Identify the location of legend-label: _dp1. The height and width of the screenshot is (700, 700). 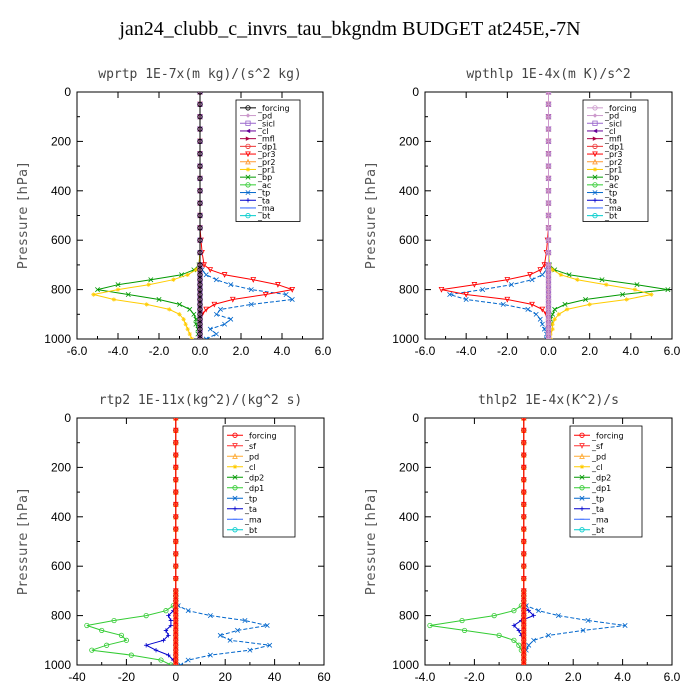
(601, 488).